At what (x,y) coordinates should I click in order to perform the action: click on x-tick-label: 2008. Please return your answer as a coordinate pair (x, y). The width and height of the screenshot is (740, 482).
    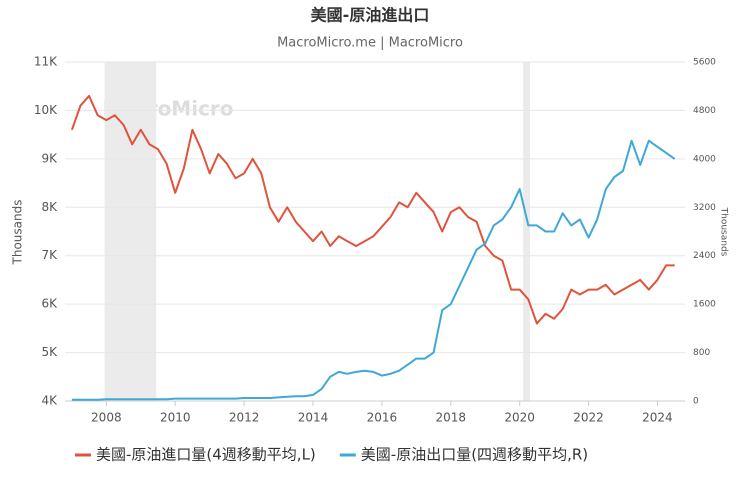
    Looking at the image, I should click on (106, 418).